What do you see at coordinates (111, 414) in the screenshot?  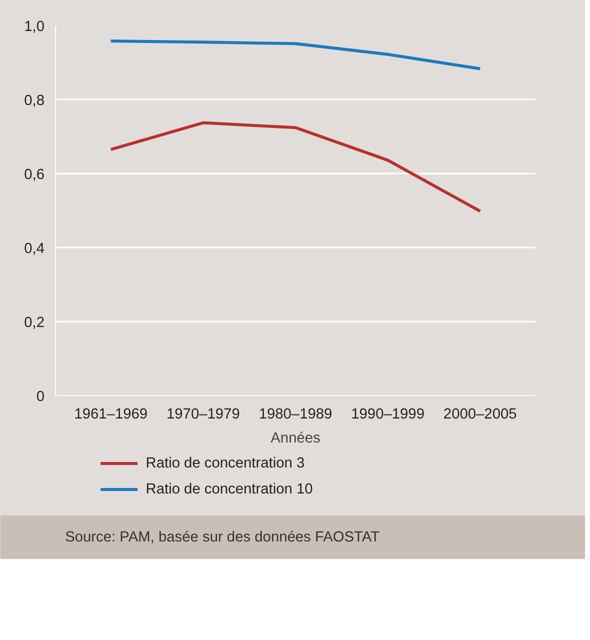 I see `x-tick-label: 1961–1969` at bounding box center [111, 414].